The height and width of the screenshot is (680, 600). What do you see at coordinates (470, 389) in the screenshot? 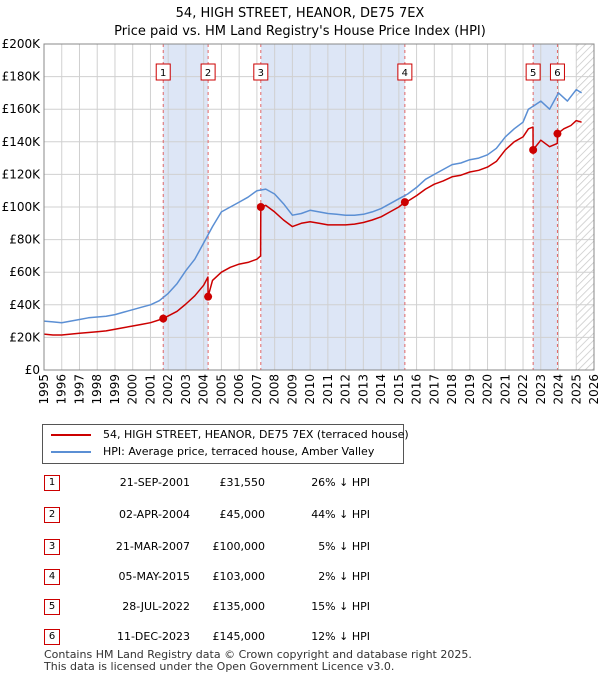
I see `x-tick-label: 2019` at bounding box center [470, 389].